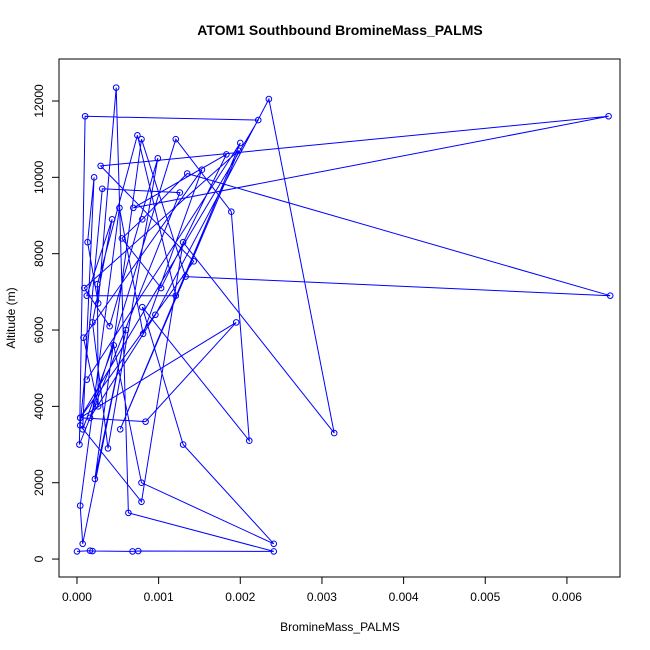  I want to click on x-tick-label: 0.004, so click(404, 597).